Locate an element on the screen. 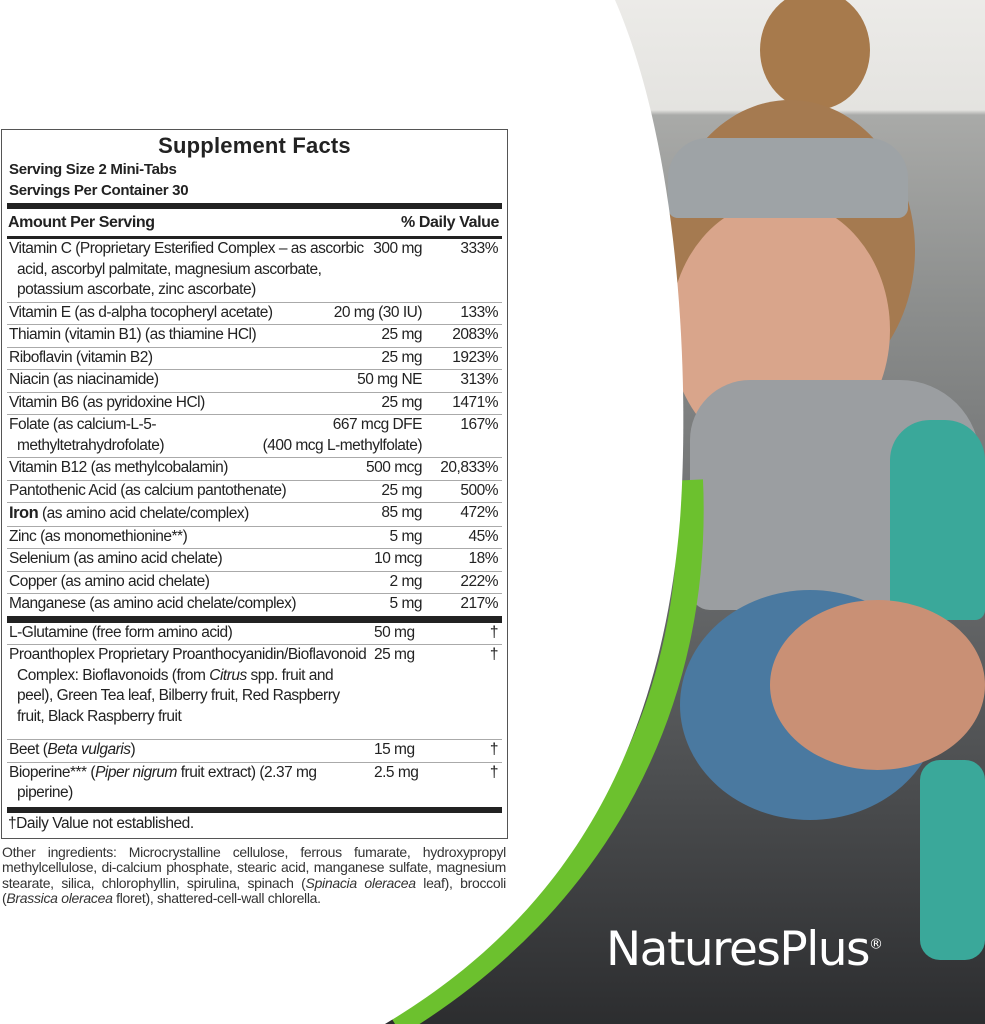 Image resolution: width=985 pixels, height=1024 pixels. text-segment: Citrus is located at coordinates (228, 675).